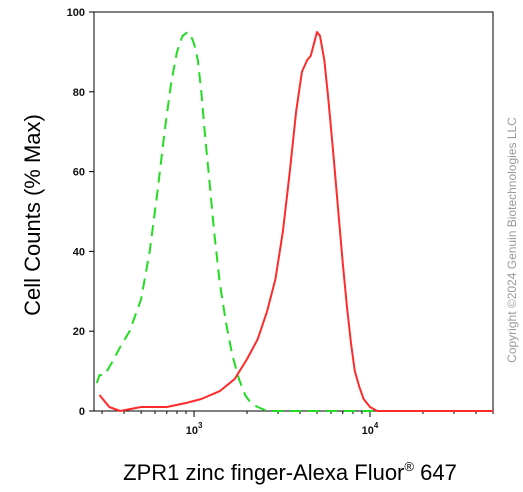 Image resolution: width=523 pixels, height=492 pixels. I want to click on y-tick-label: 100, so click(76, 13).